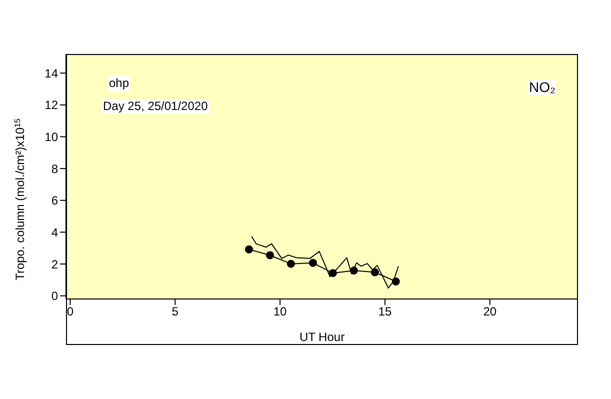 Image resolution: width=611 pixels, height=399 pixels. What do you see at coordinates (54, 232) in the screenshot?
I see `y-tick-label: 4` at bounding box center [54, 232].